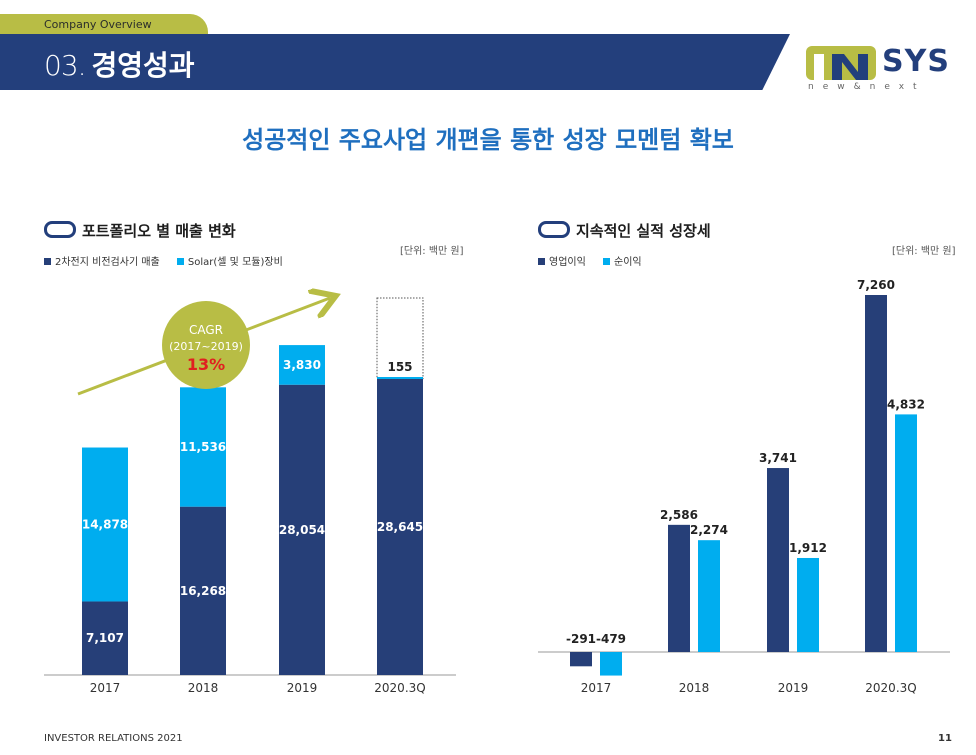 This screenshot has width=976, height=755. Describe the element at coordinates (107, 262) in the screenshot. I see `legend-label-battery: 2차전지 비전검사기 매출` at that location.